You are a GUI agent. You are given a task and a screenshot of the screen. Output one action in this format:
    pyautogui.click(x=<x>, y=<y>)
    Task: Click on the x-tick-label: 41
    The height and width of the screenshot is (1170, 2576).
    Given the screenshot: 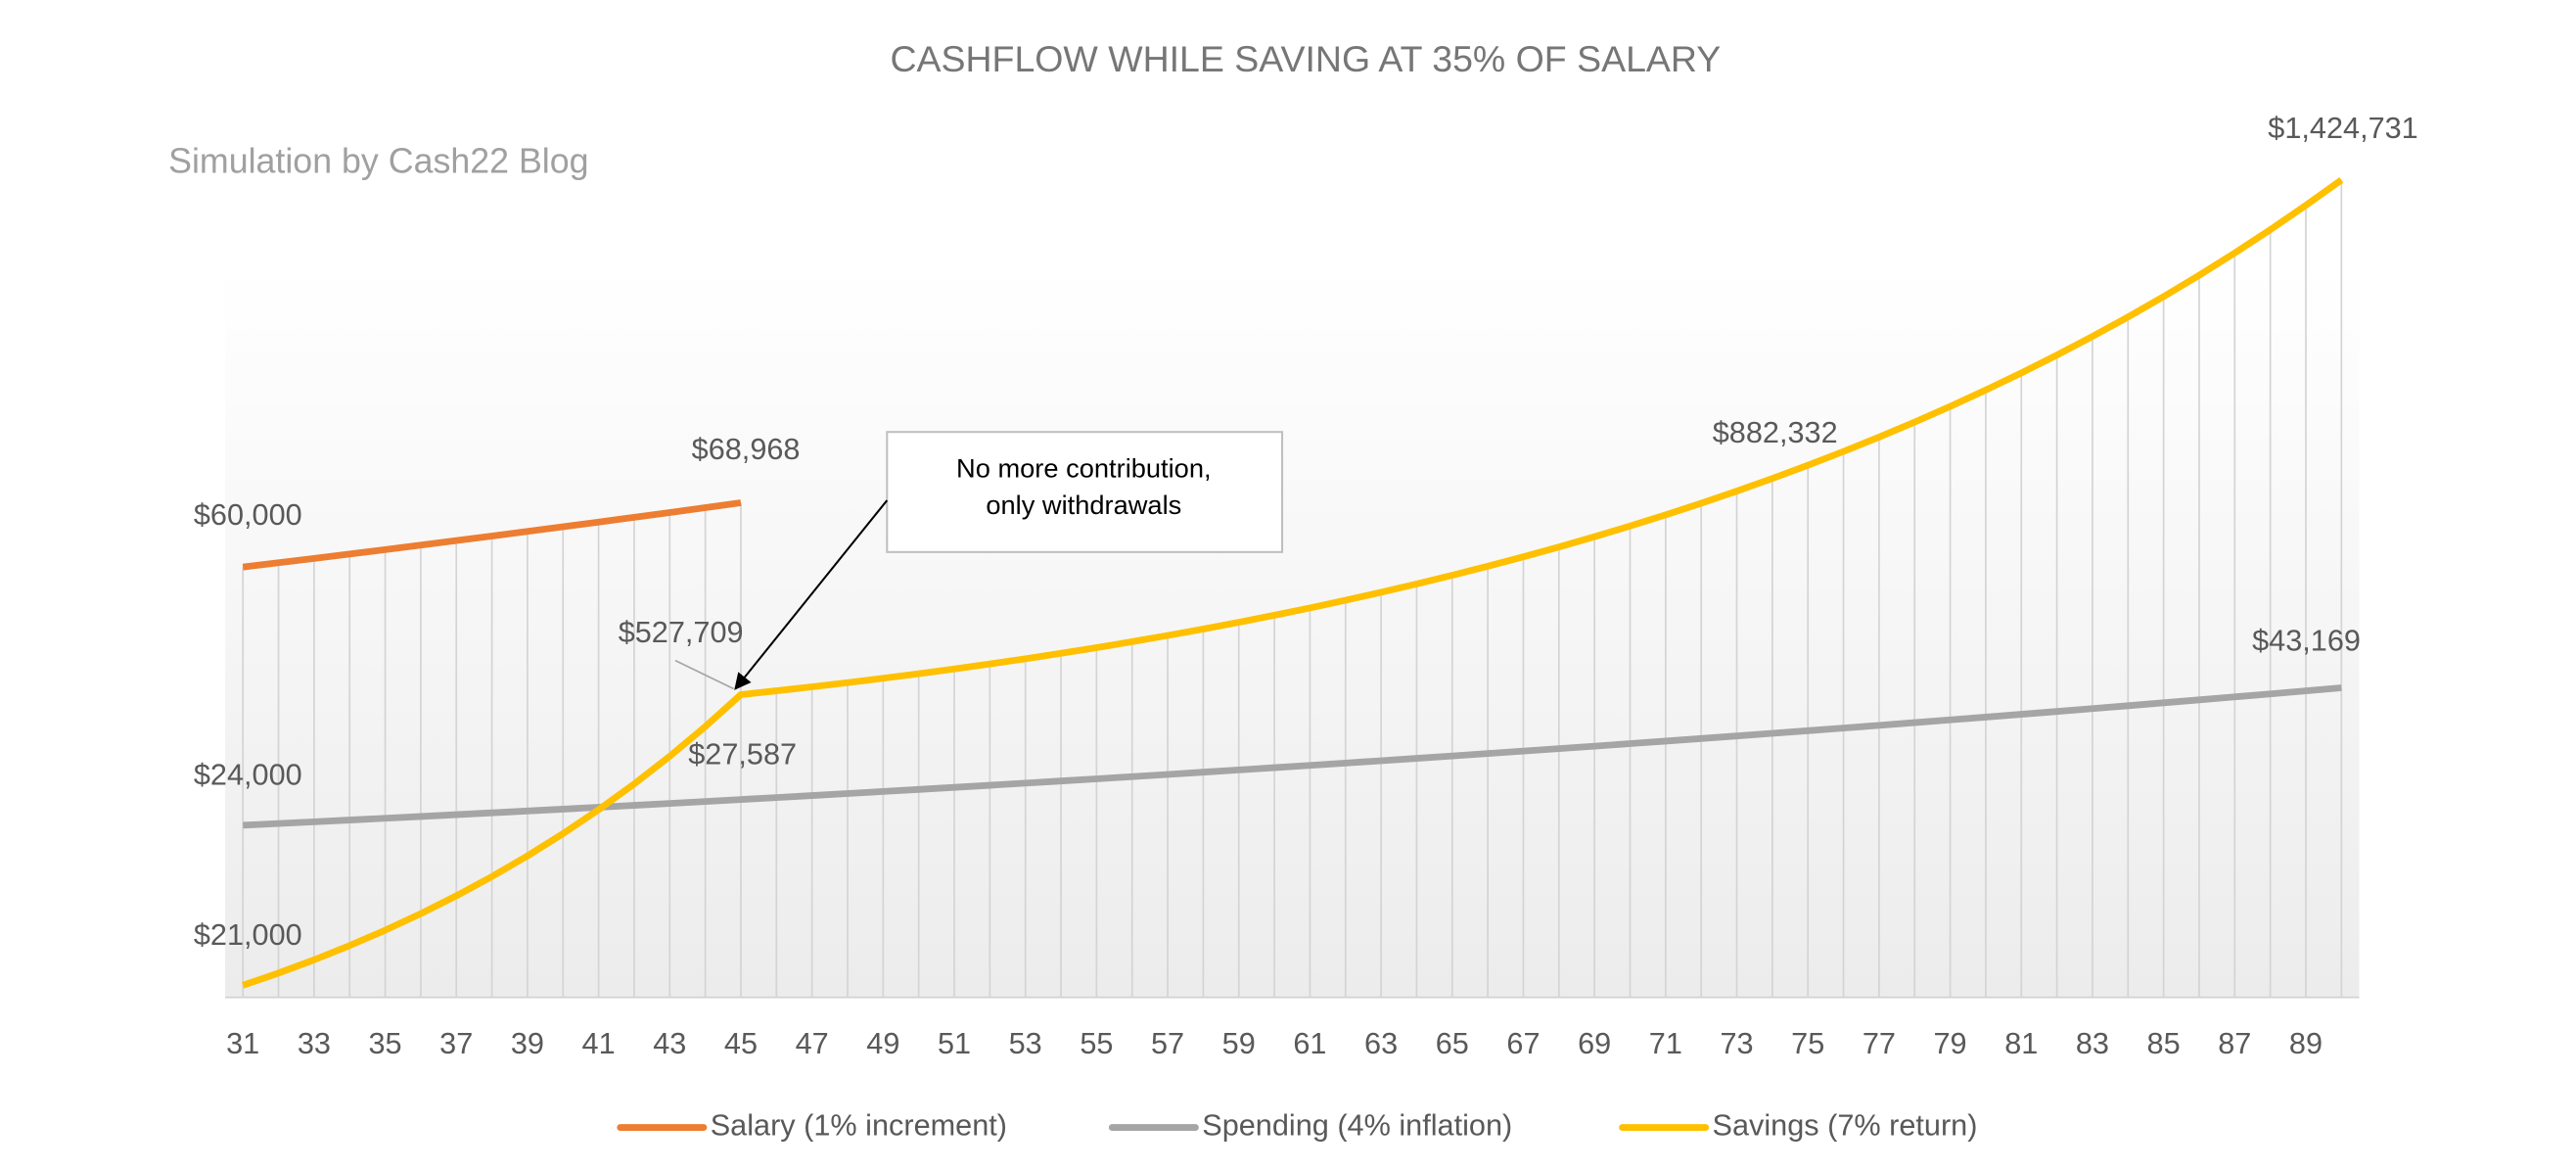 What is the action you would take?
    pyautogui.click(x=599, y=1043)
    